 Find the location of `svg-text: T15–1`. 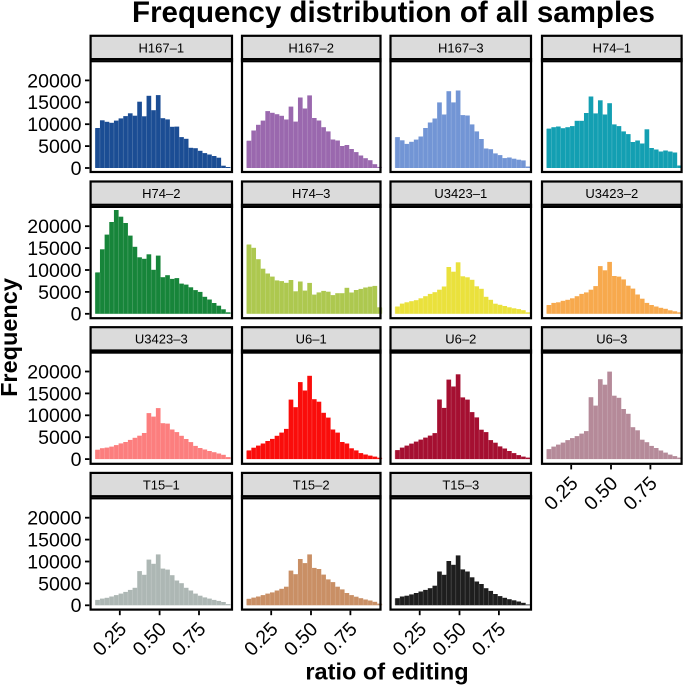

svg-text: T15–1 is located at coordinates (161, 484).